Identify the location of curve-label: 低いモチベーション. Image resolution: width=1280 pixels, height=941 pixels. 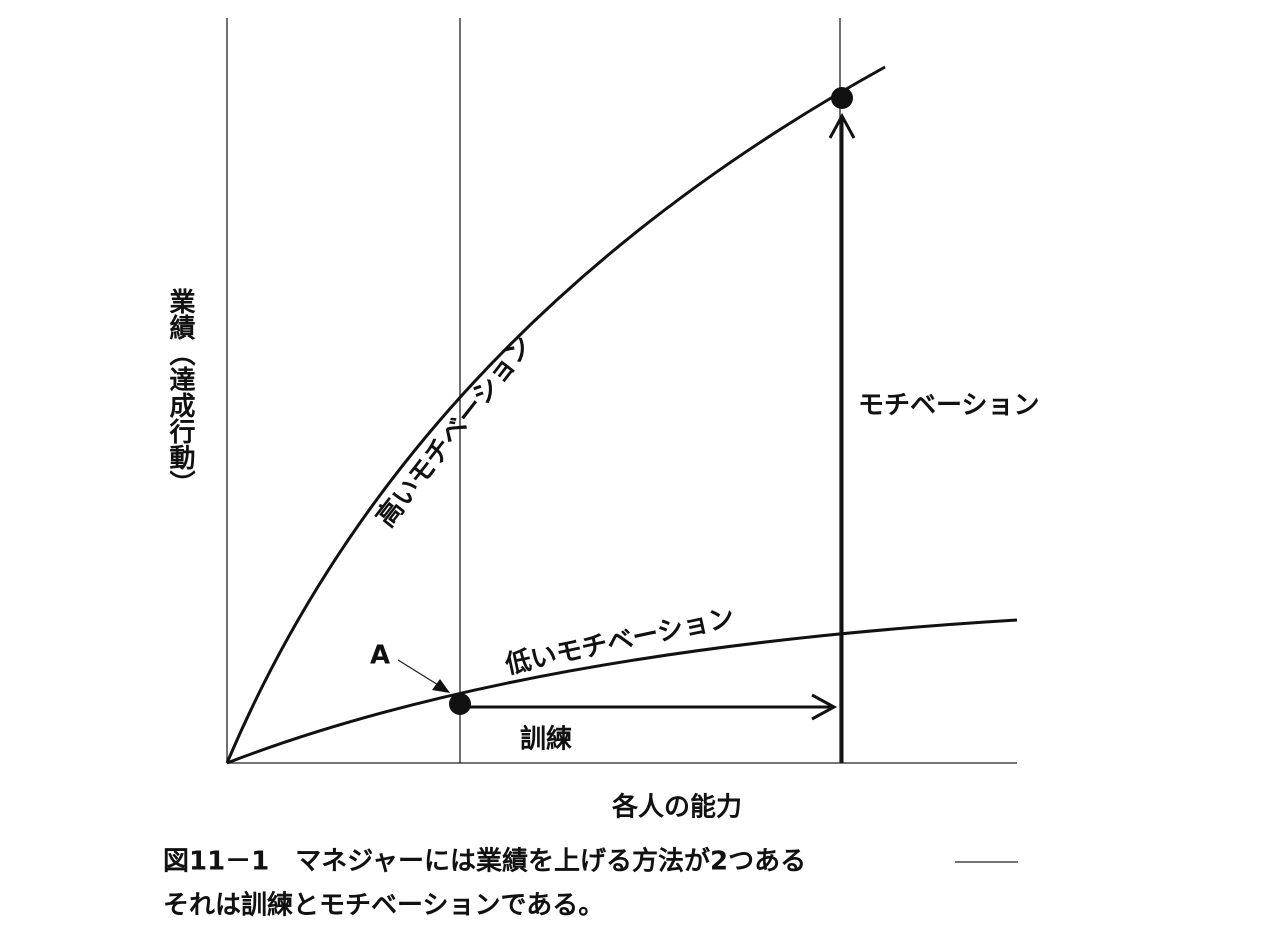
(620, 642).